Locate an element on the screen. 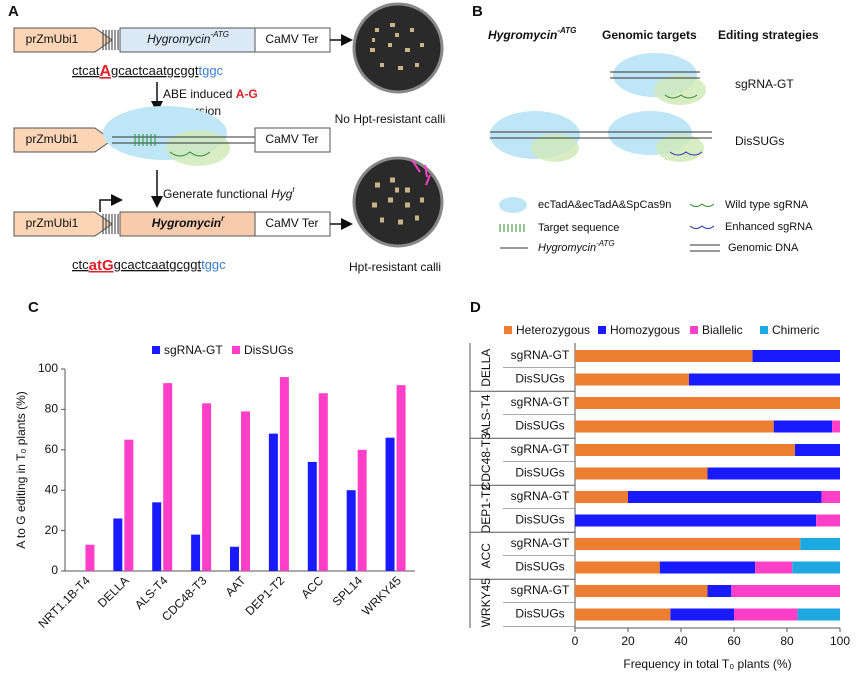 The width and height of the screenshot is (866, 678). tss-arrow is located at coordinates (111, 203).